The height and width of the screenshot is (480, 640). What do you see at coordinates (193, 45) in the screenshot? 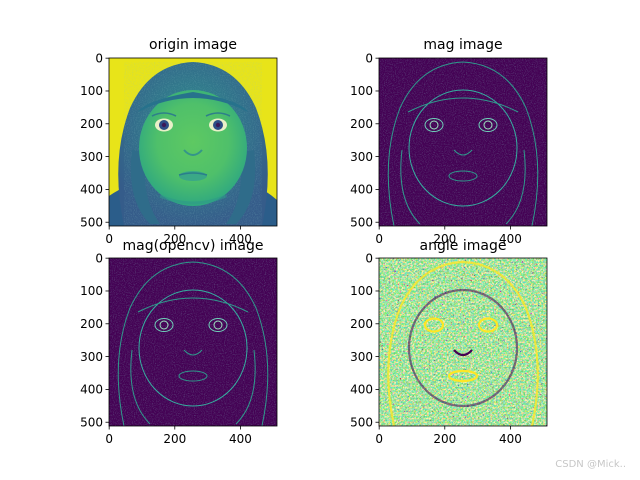
I see `panel-title-origin: origin image` at bounding box center [193, 45].